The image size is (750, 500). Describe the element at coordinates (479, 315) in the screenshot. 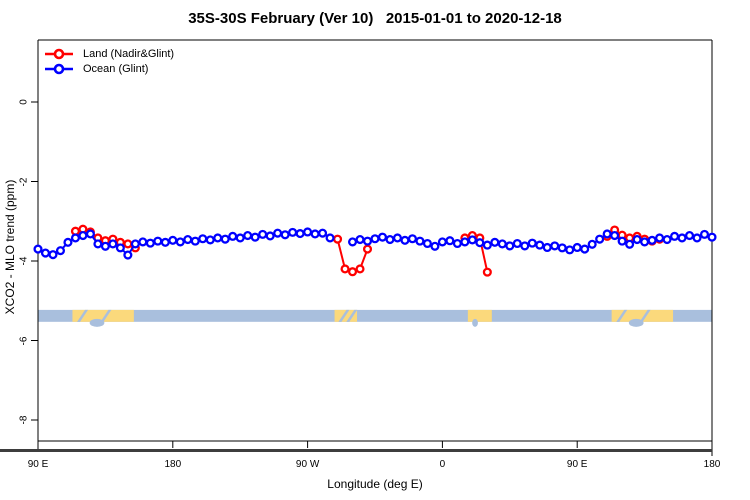

I see `world-map-strip-land-south-africa` at that location.